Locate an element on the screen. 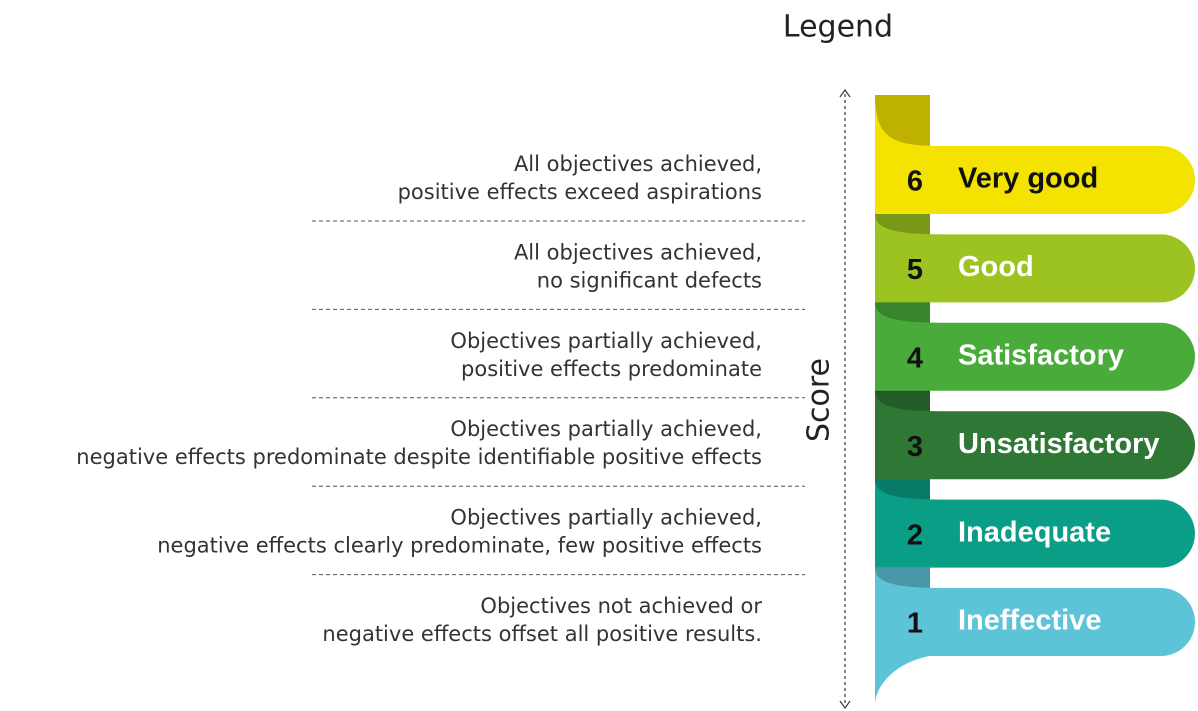  score-number: 2 is located at coordinates (915, 535).